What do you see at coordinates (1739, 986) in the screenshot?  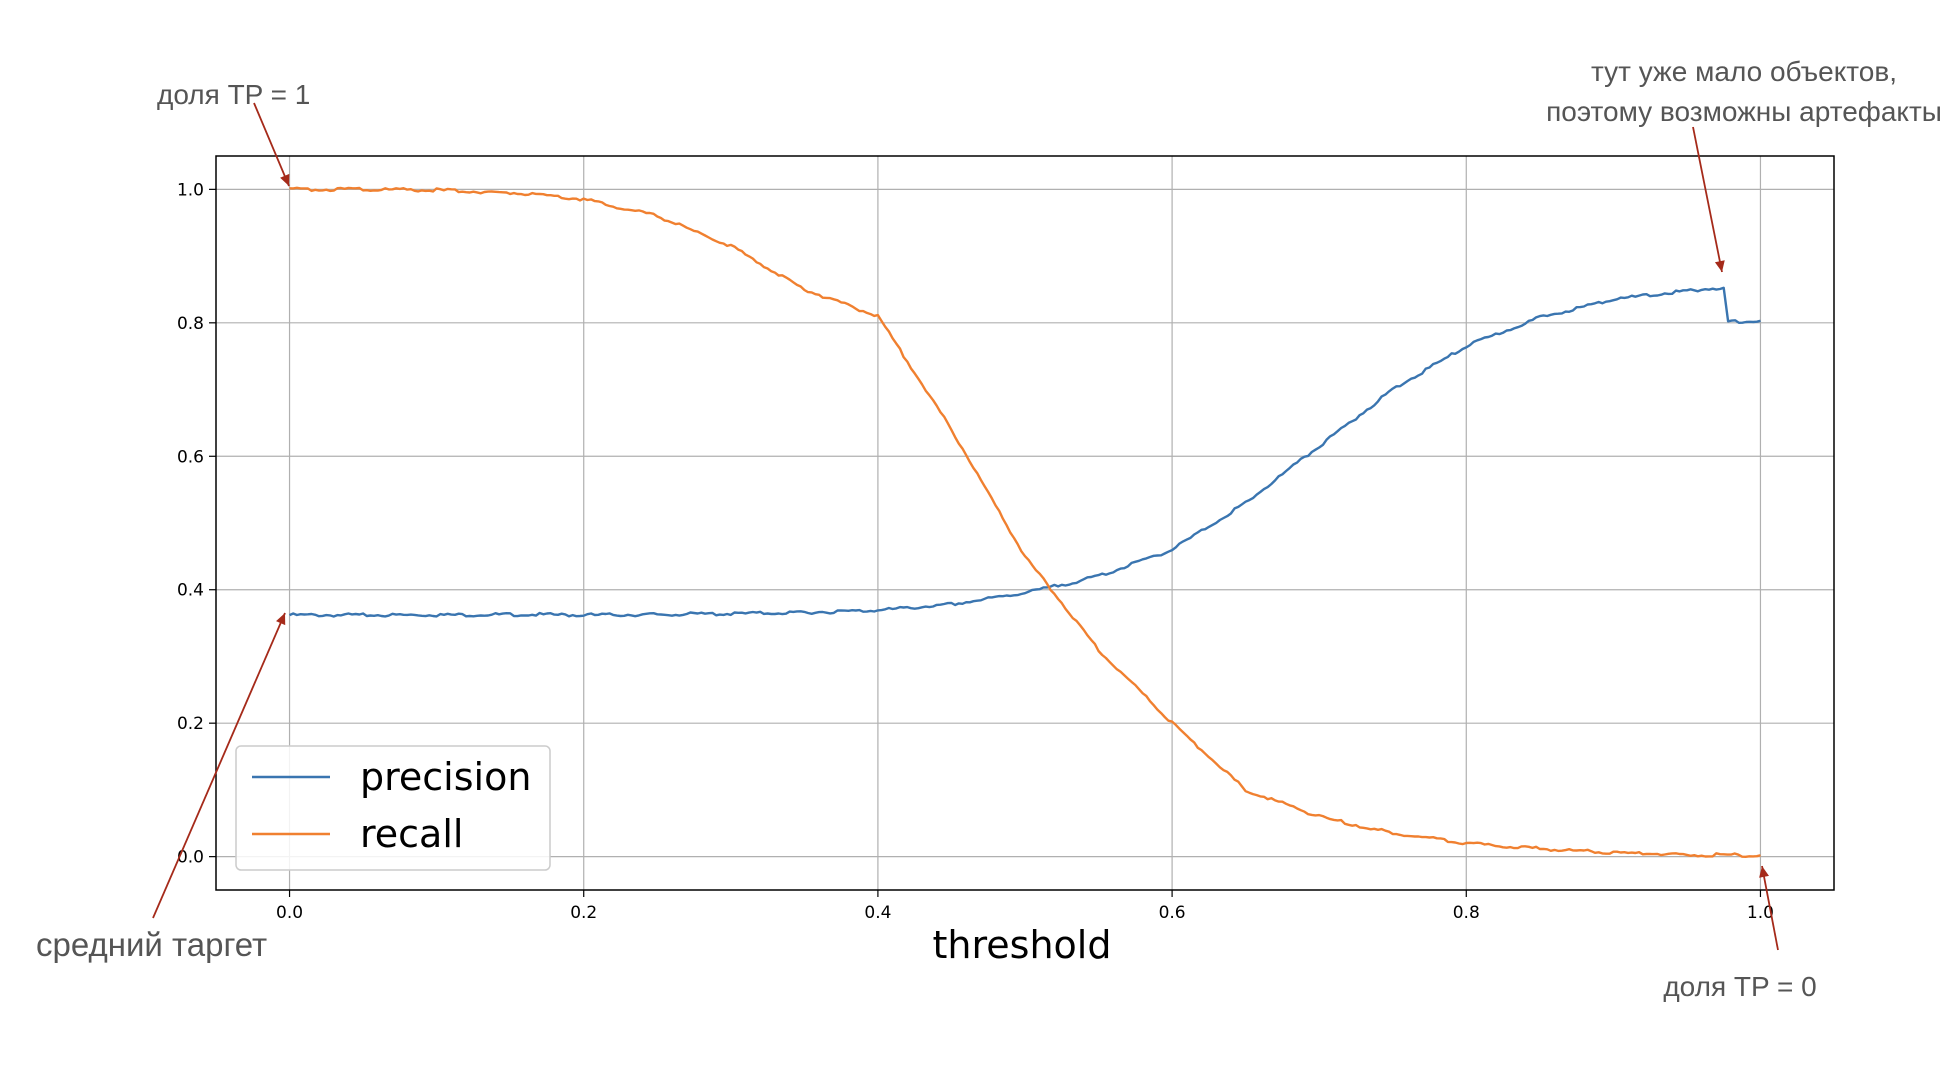 I see `annotation-tp-zero: доля TP = 0` at bounding box center [1739, 986].